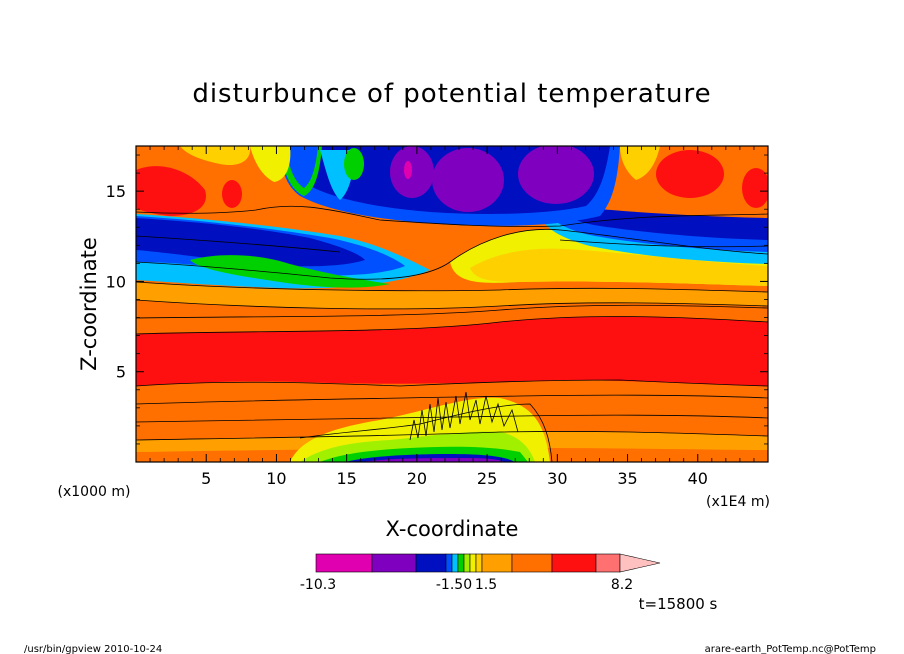 This screenshot has height=654, width=904. What do you see at coordinates (452, 529) in the screenshot?
I see `x-axis-label: X-coordinate` at bounding box center [452, 529].